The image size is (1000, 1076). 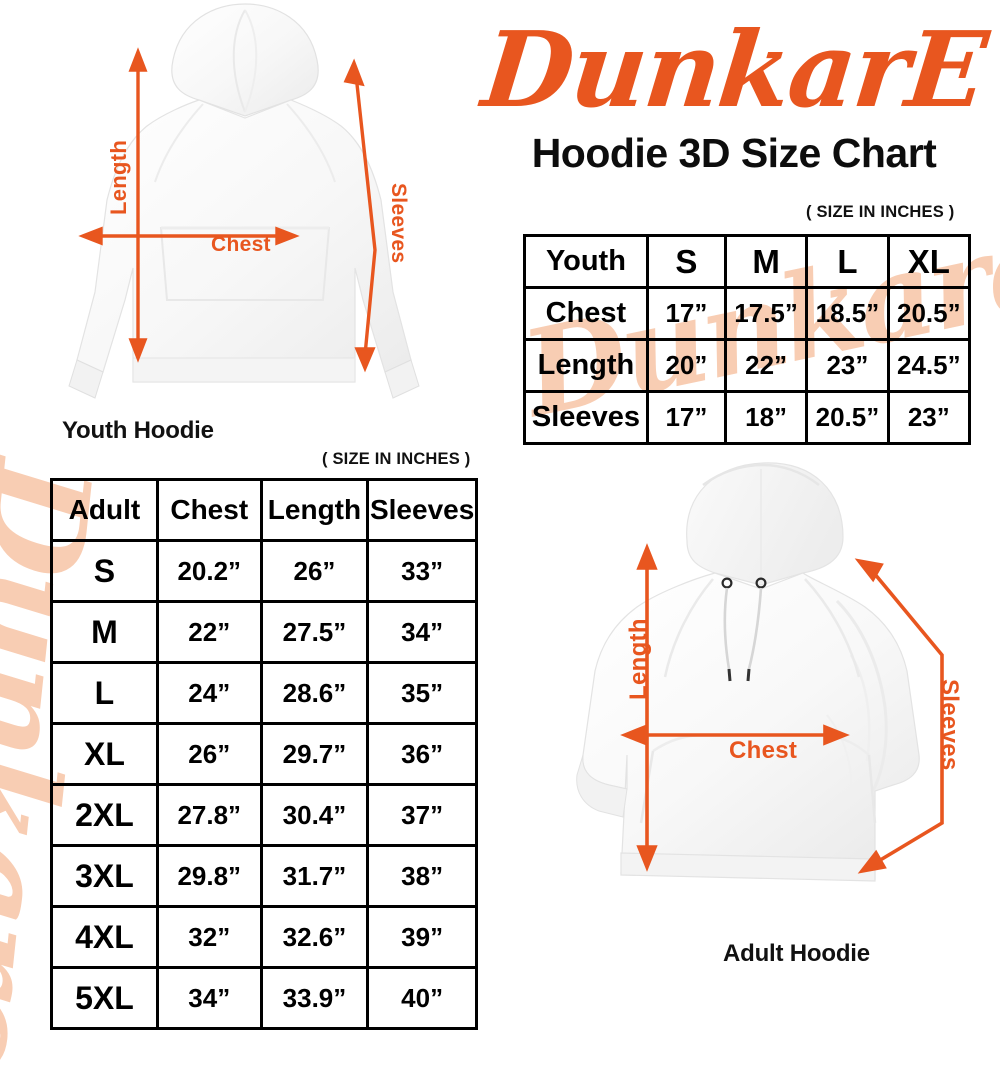 What do you see at coordinates (763, 750) in the screenshot?
I see `adult-chest-label: Chest` at bounding box center [763, 750].